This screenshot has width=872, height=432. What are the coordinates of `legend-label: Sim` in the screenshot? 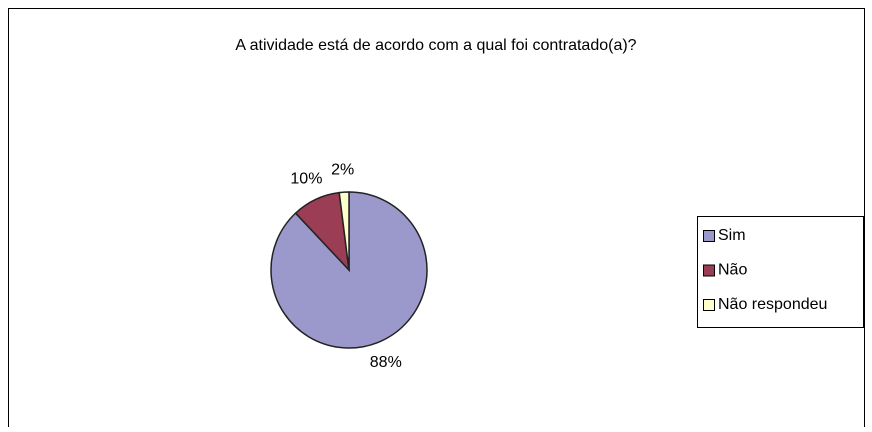 It's located at (732, 235).